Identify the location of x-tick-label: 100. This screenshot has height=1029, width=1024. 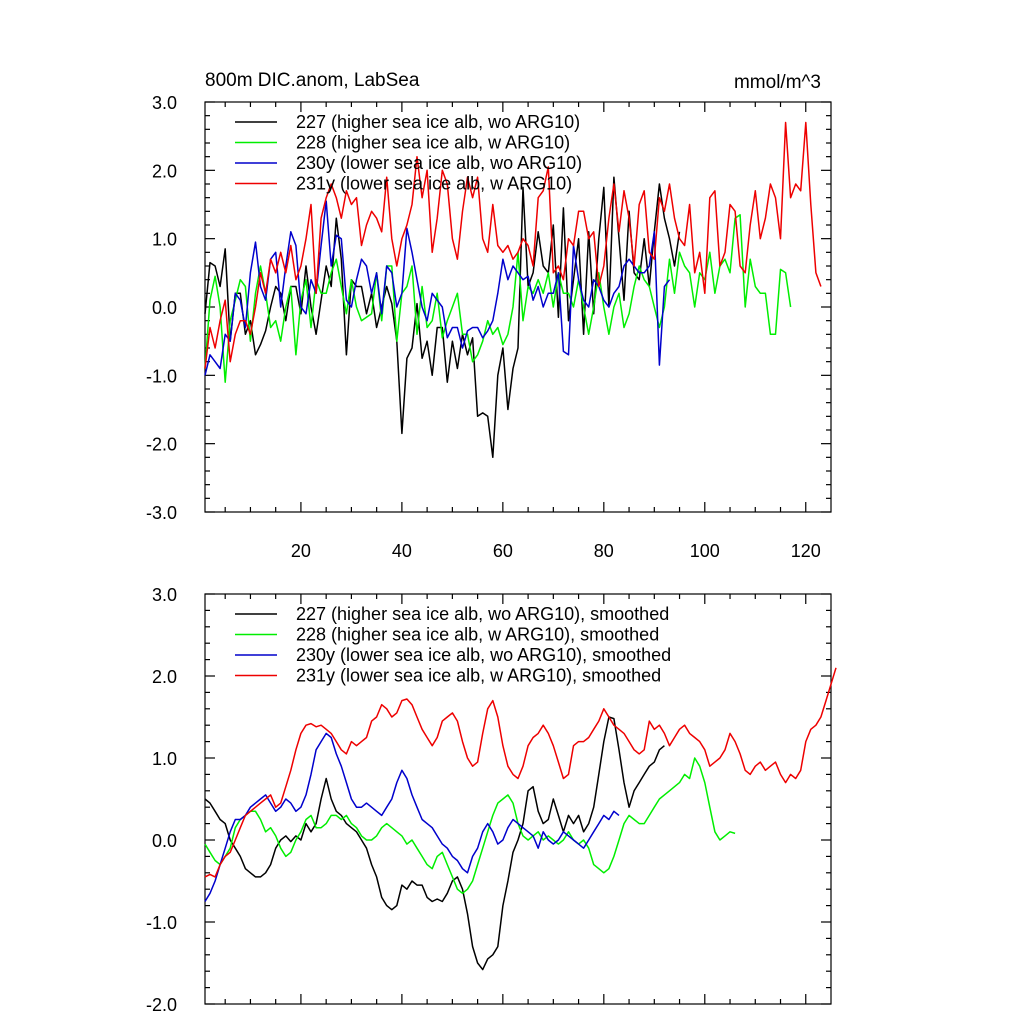
(705, 551).